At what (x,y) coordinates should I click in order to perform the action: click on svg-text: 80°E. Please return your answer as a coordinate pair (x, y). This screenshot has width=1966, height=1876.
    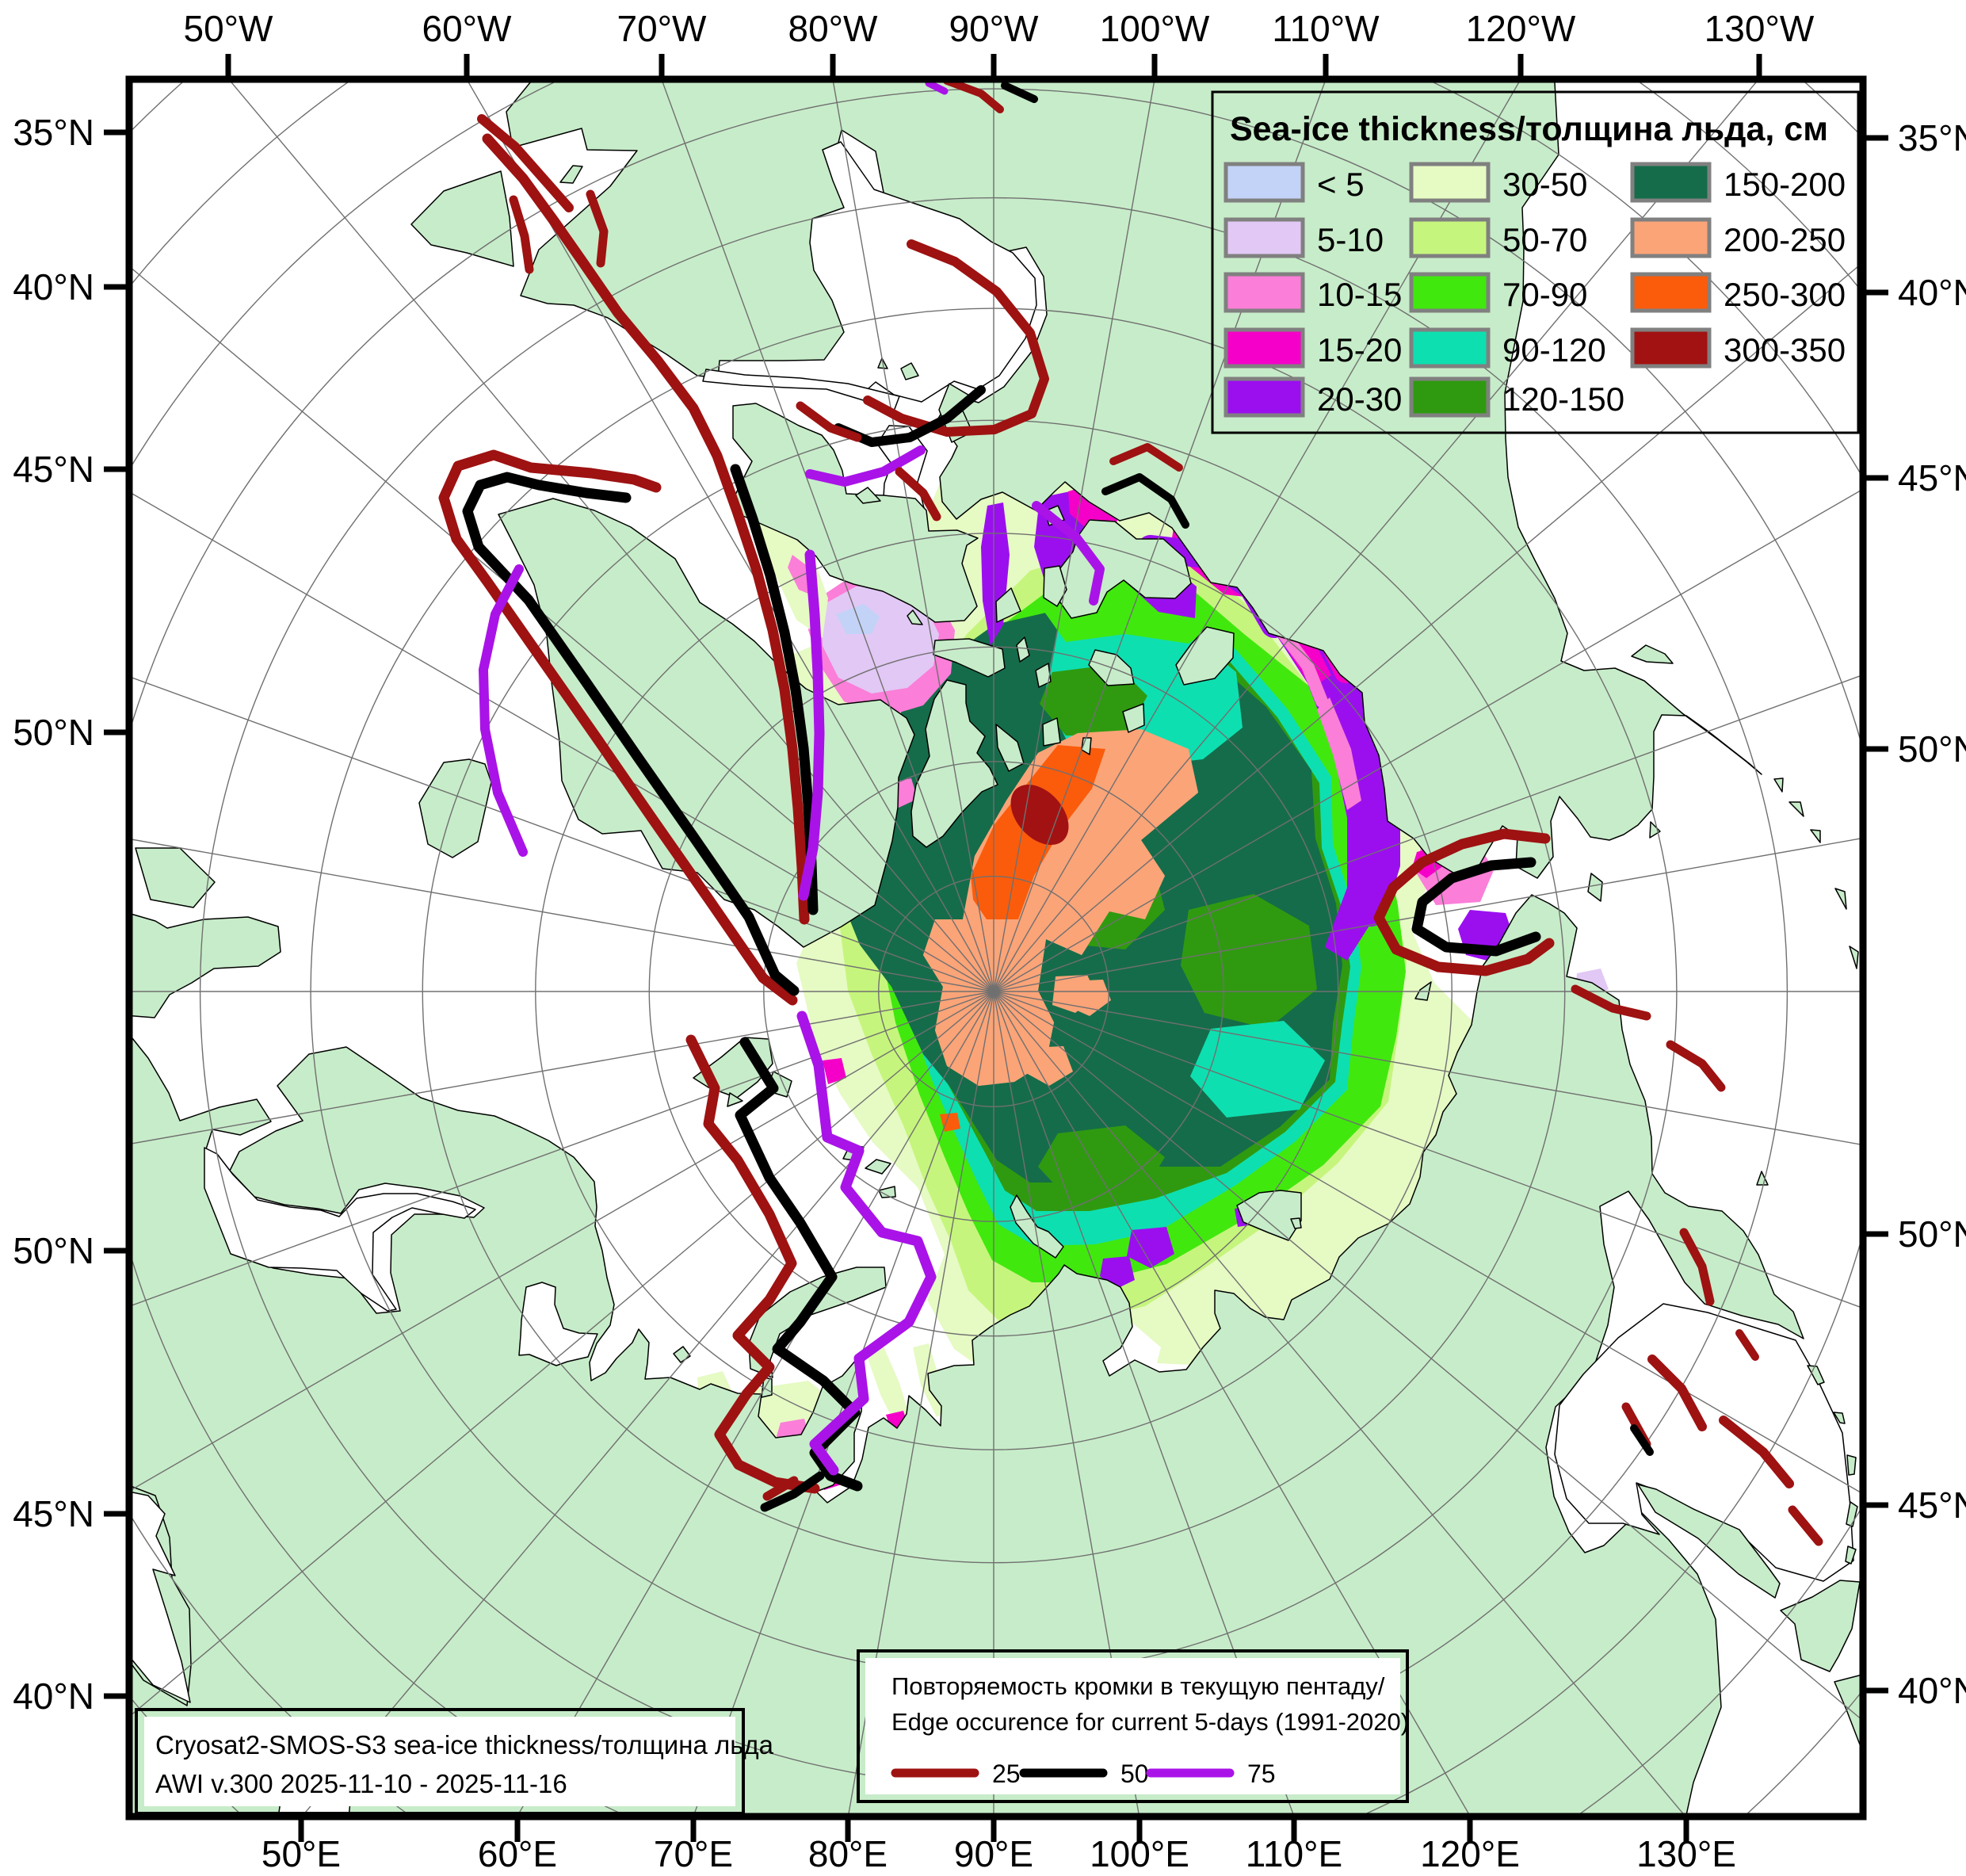
    Looking at the image, I should click on (848, 1852).